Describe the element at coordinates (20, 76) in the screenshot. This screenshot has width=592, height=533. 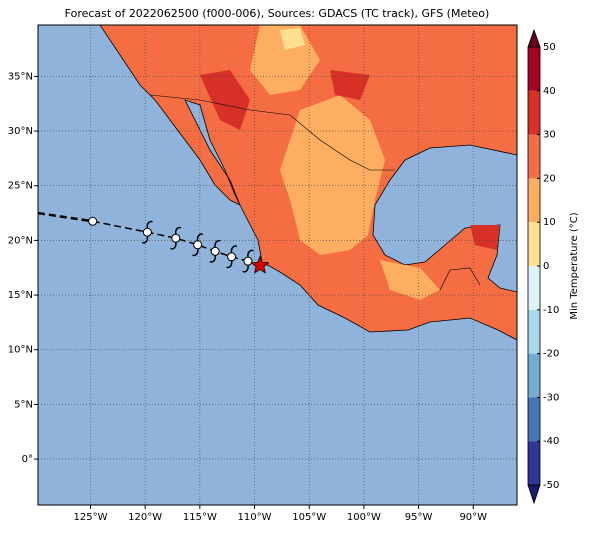
I see `y-tick-label: 35°N` at that location.